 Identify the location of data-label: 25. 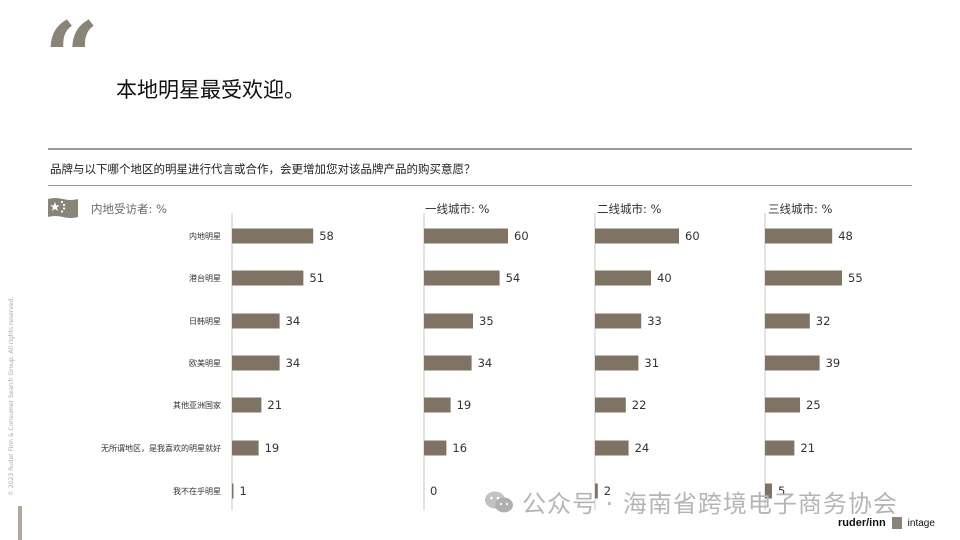
(813, 405).